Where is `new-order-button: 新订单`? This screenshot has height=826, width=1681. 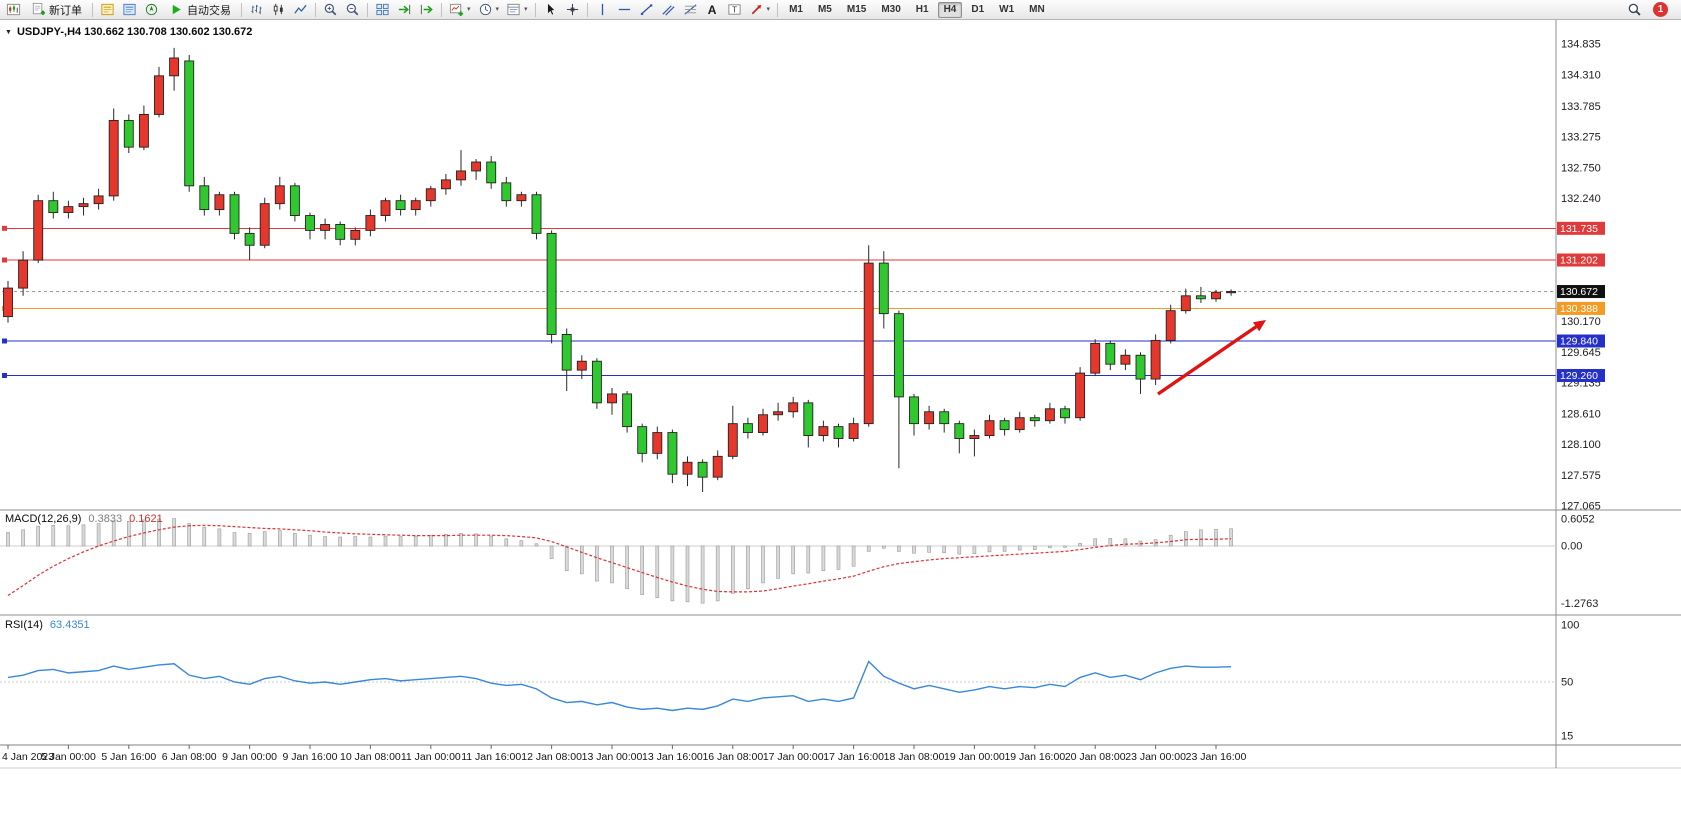 new-order-button: 新订单 is located at coordinates (56, 10).